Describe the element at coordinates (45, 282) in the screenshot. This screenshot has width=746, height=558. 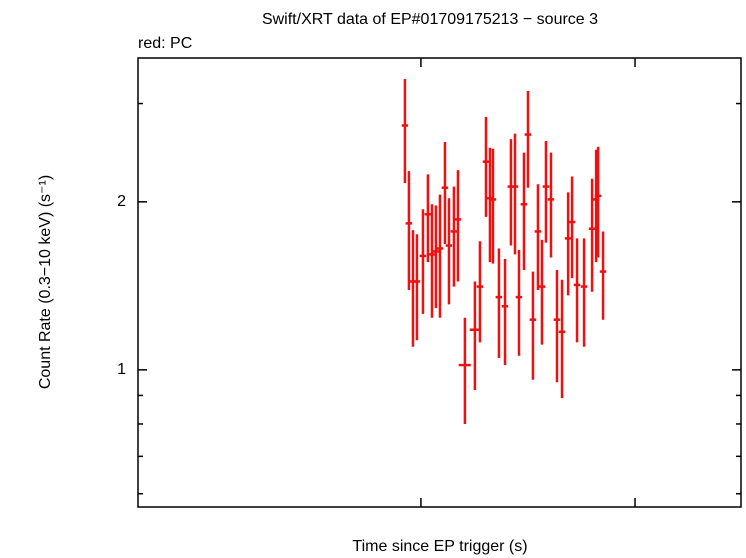
I see `y-axis-label: Count Rate (0.3−10 keV) (s⁻¹)` at that location.